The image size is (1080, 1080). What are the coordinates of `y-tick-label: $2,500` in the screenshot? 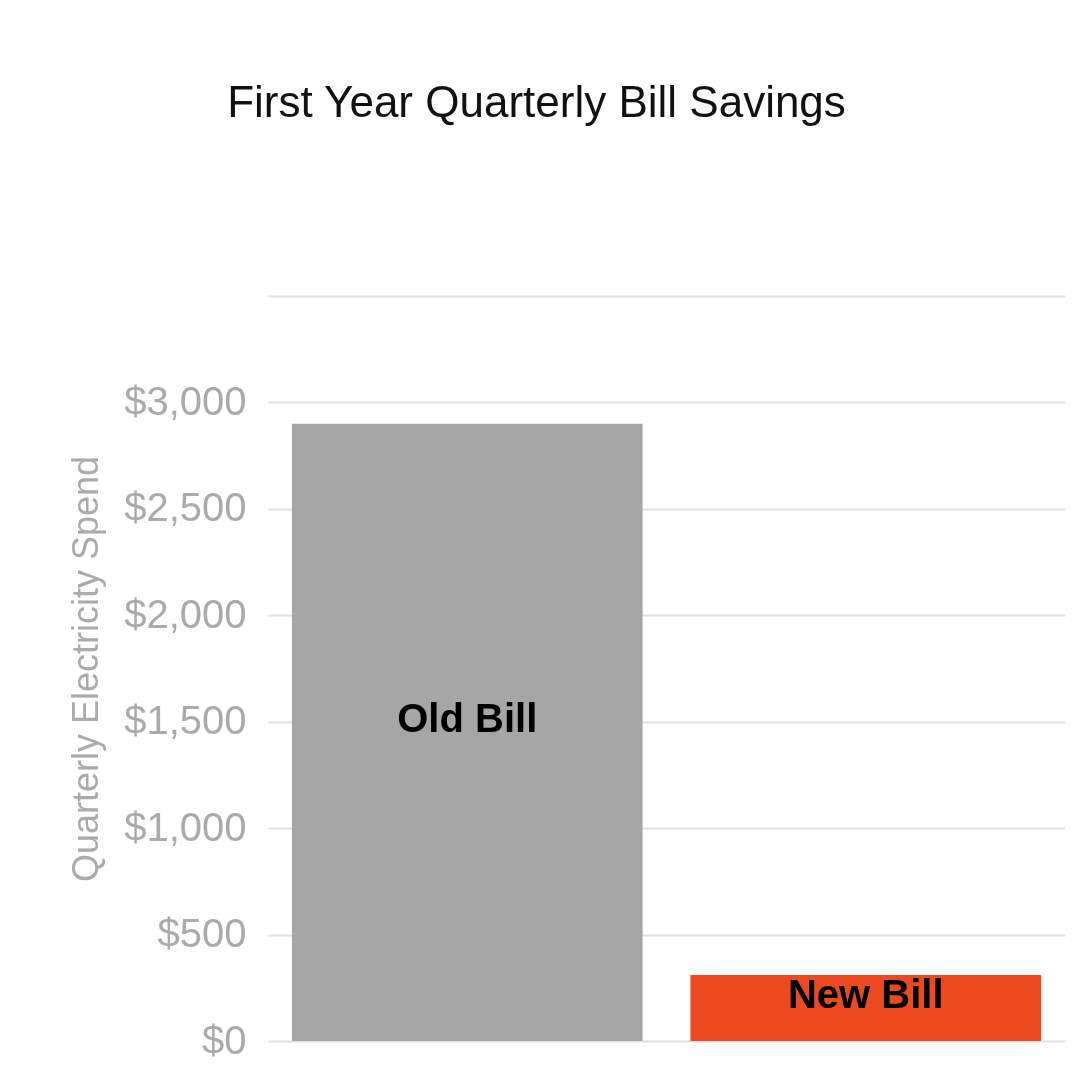 It's located at (185, 507).